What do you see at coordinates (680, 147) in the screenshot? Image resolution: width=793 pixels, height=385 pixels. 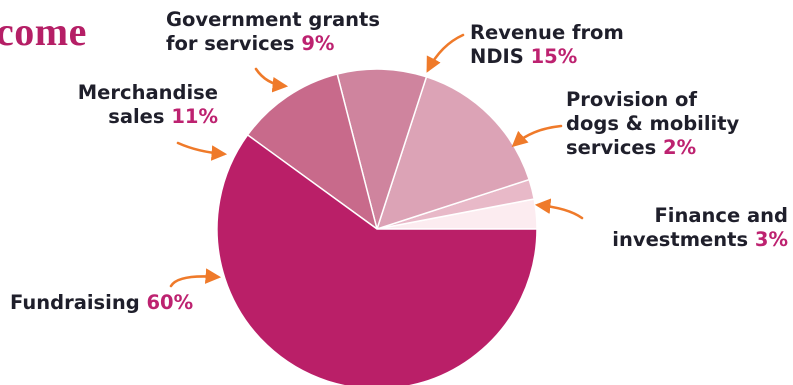 I see `pct-label: 2%` at bounding box center [680, 147].